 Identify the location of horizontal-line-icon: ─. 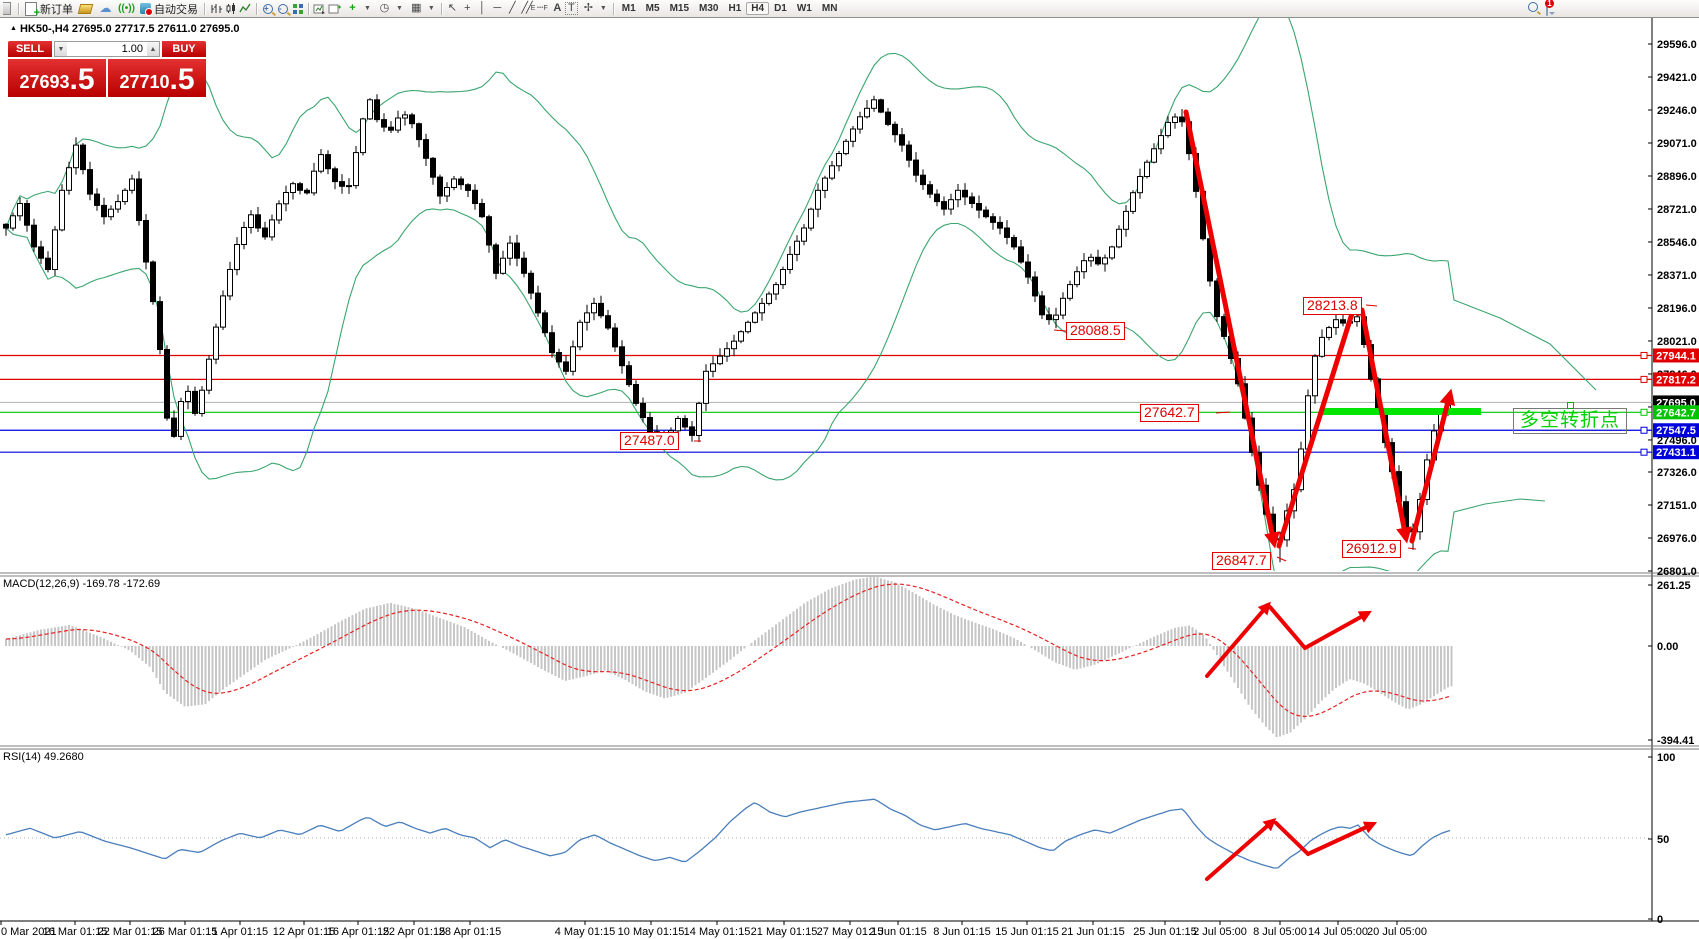
(497, 8).